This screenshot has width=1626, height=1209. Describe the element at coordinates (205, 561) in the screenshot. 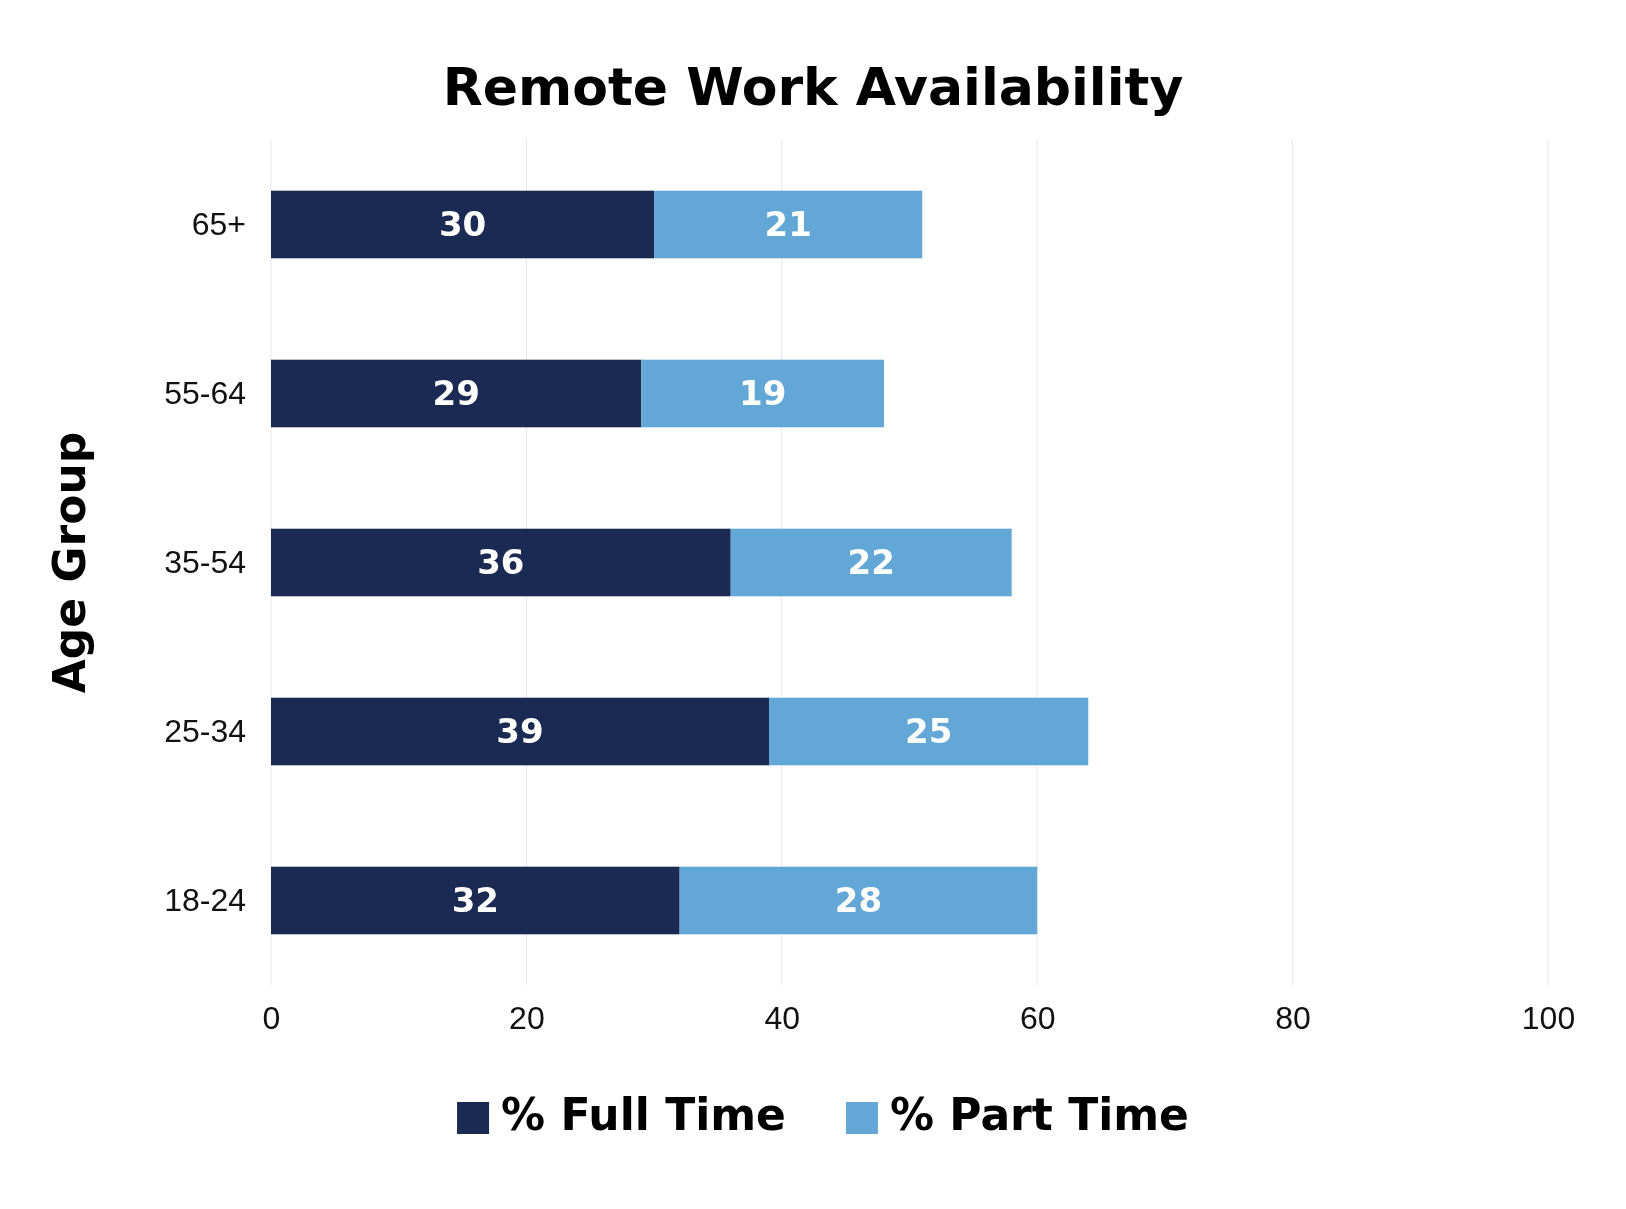

I see `y-tick-label: 35-54` at that location.